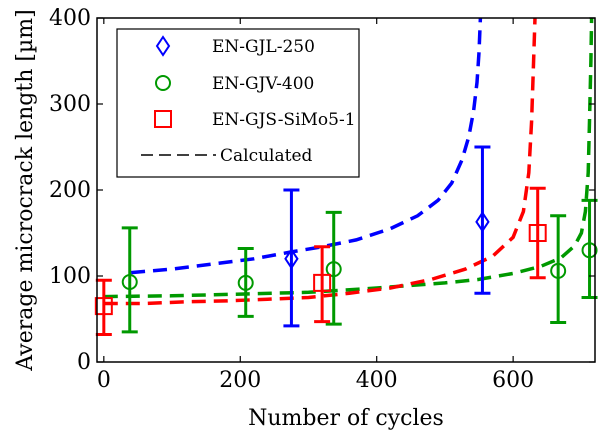  What do you see at coordinates (104, 380) in the screenshot?
I see `x-tick-label: 0` at bounding box center [104, 380].